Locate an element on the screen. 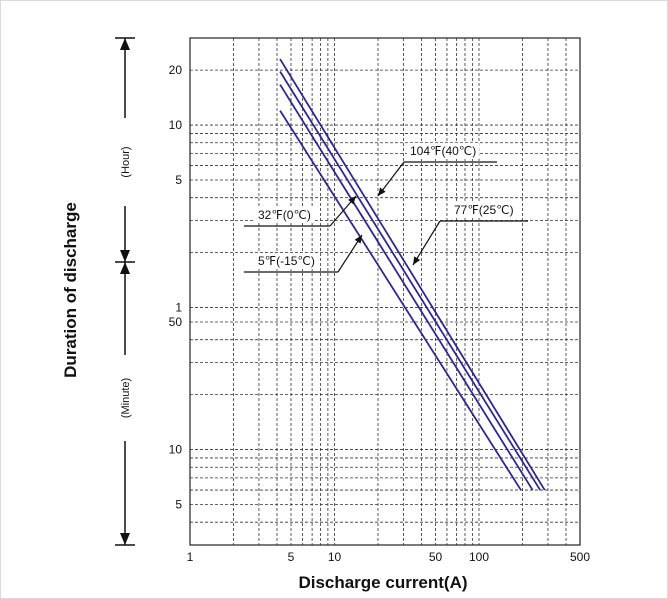 This screenshot has height=599, width=668. annotation-label: 32℉(0℃) is located at coordinates (284, 215).